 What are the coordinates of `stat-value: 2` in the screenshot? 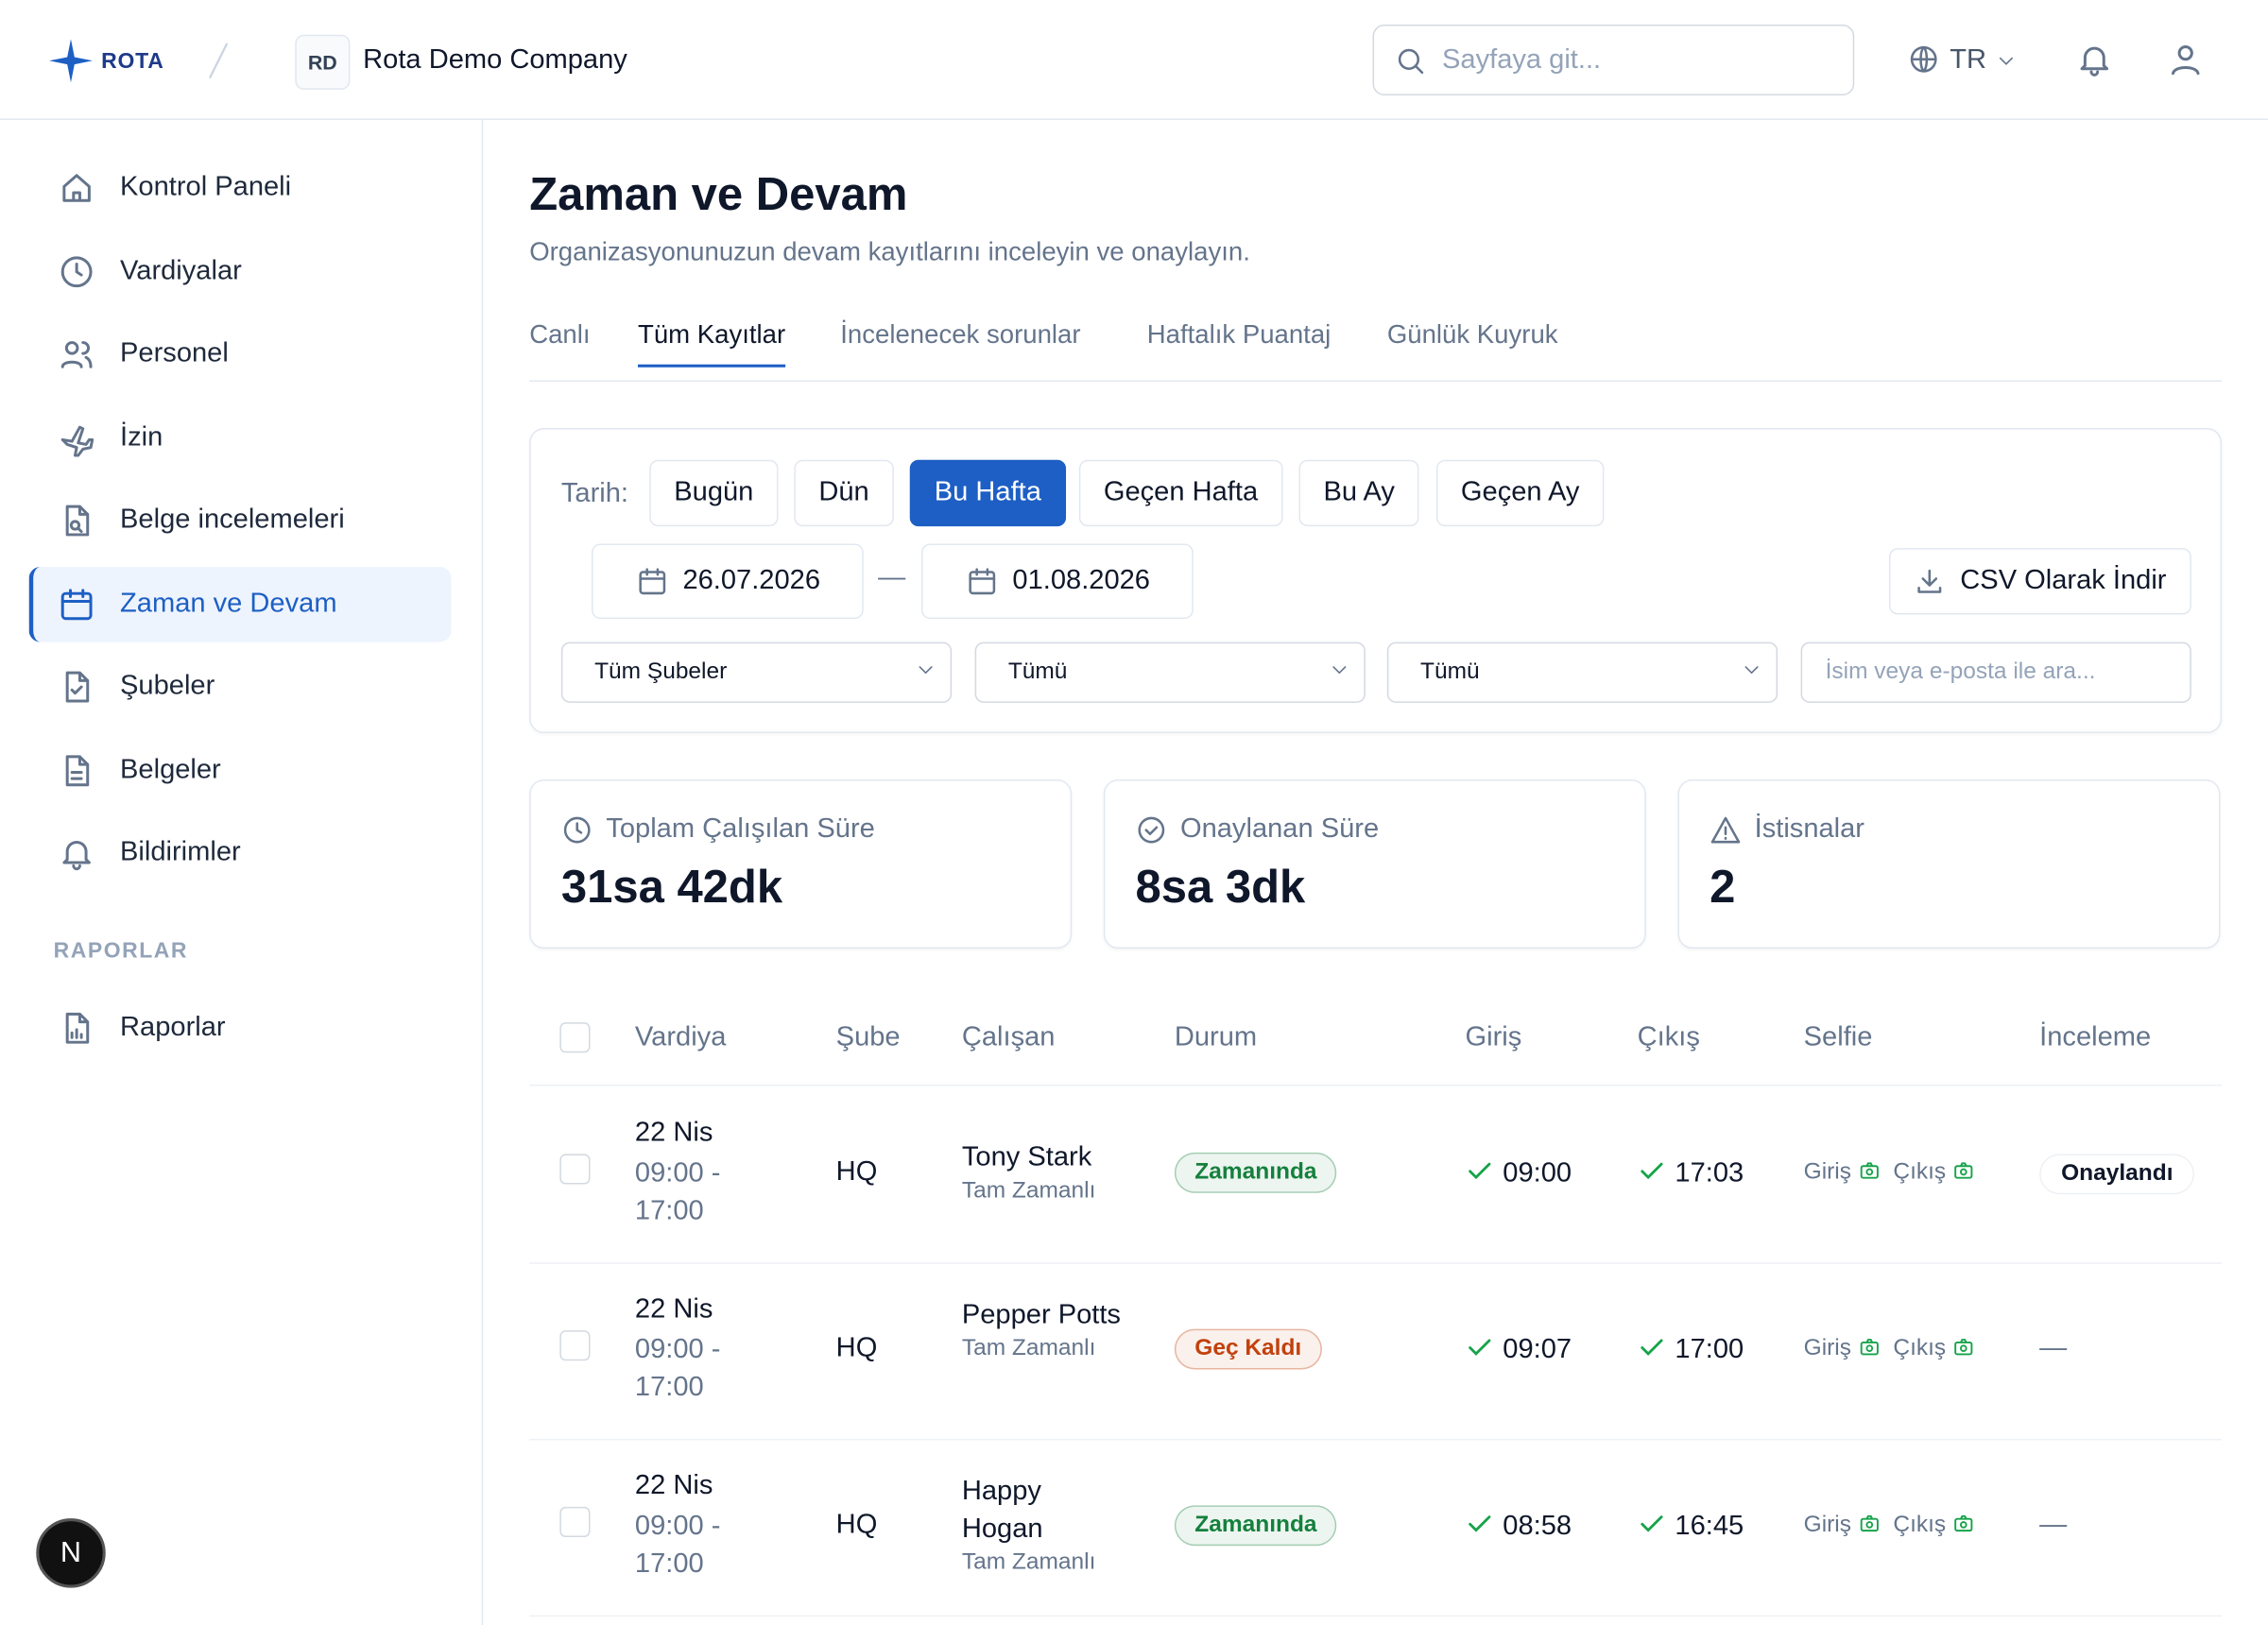 It's located at (1723, 887).